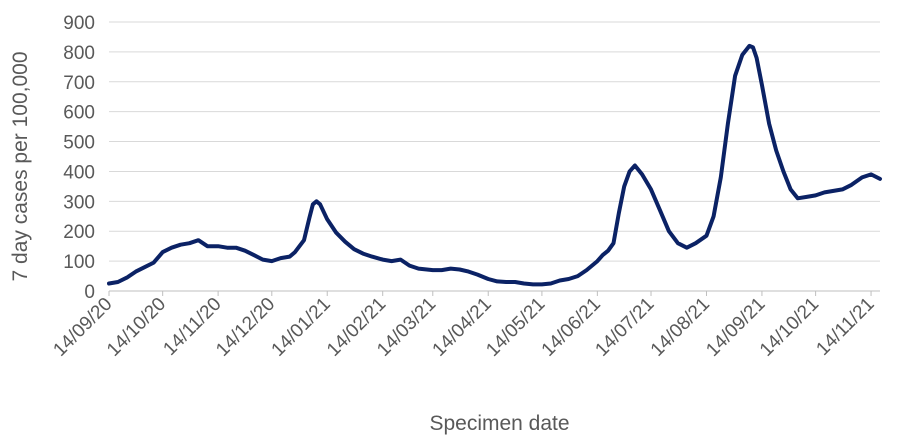 This screenshot has height=447, width=918. What do you see at coordinates (79, 262) in the screenshot?
I see `y-tick-label: 100` at bounding box center [79, 262].